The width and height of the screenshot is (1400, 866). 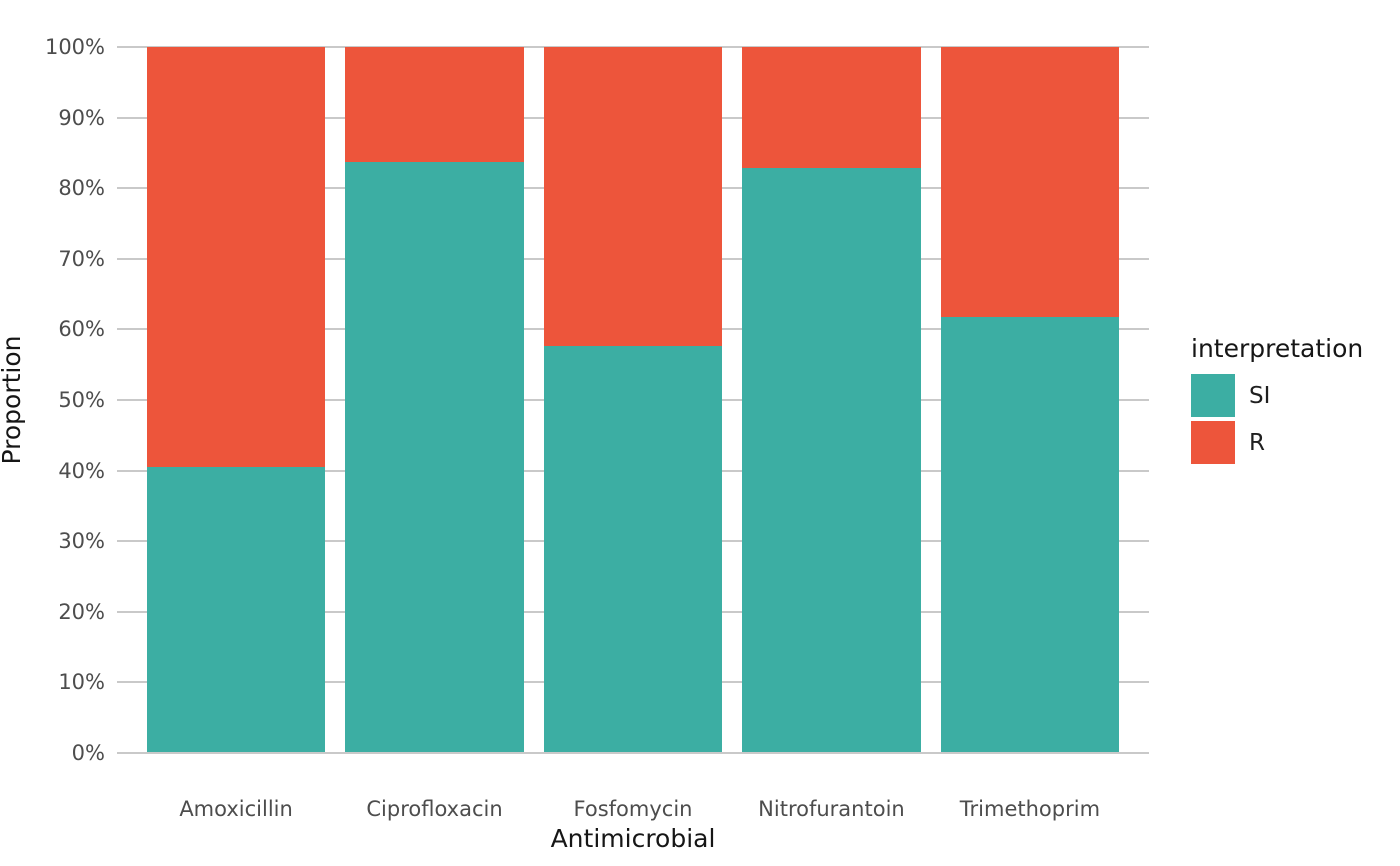 I want to click on x-axis-title: Antimicrobial, so click(x=633, y=838).